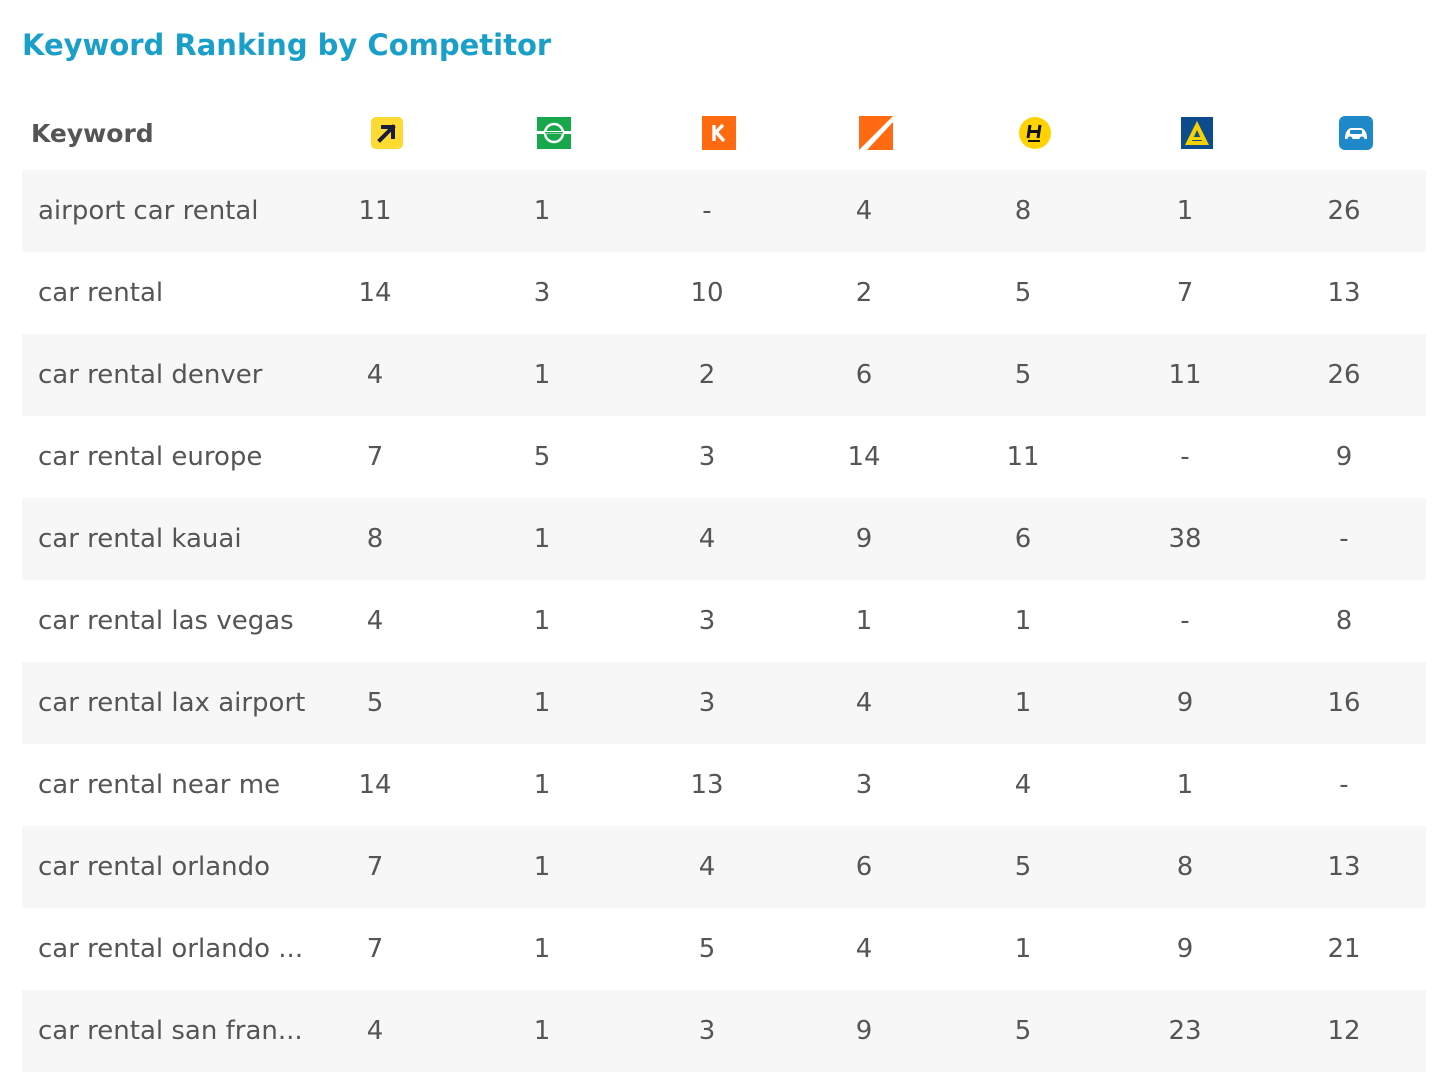  I want to click on rank-cell: 21, so click(1344, 949).